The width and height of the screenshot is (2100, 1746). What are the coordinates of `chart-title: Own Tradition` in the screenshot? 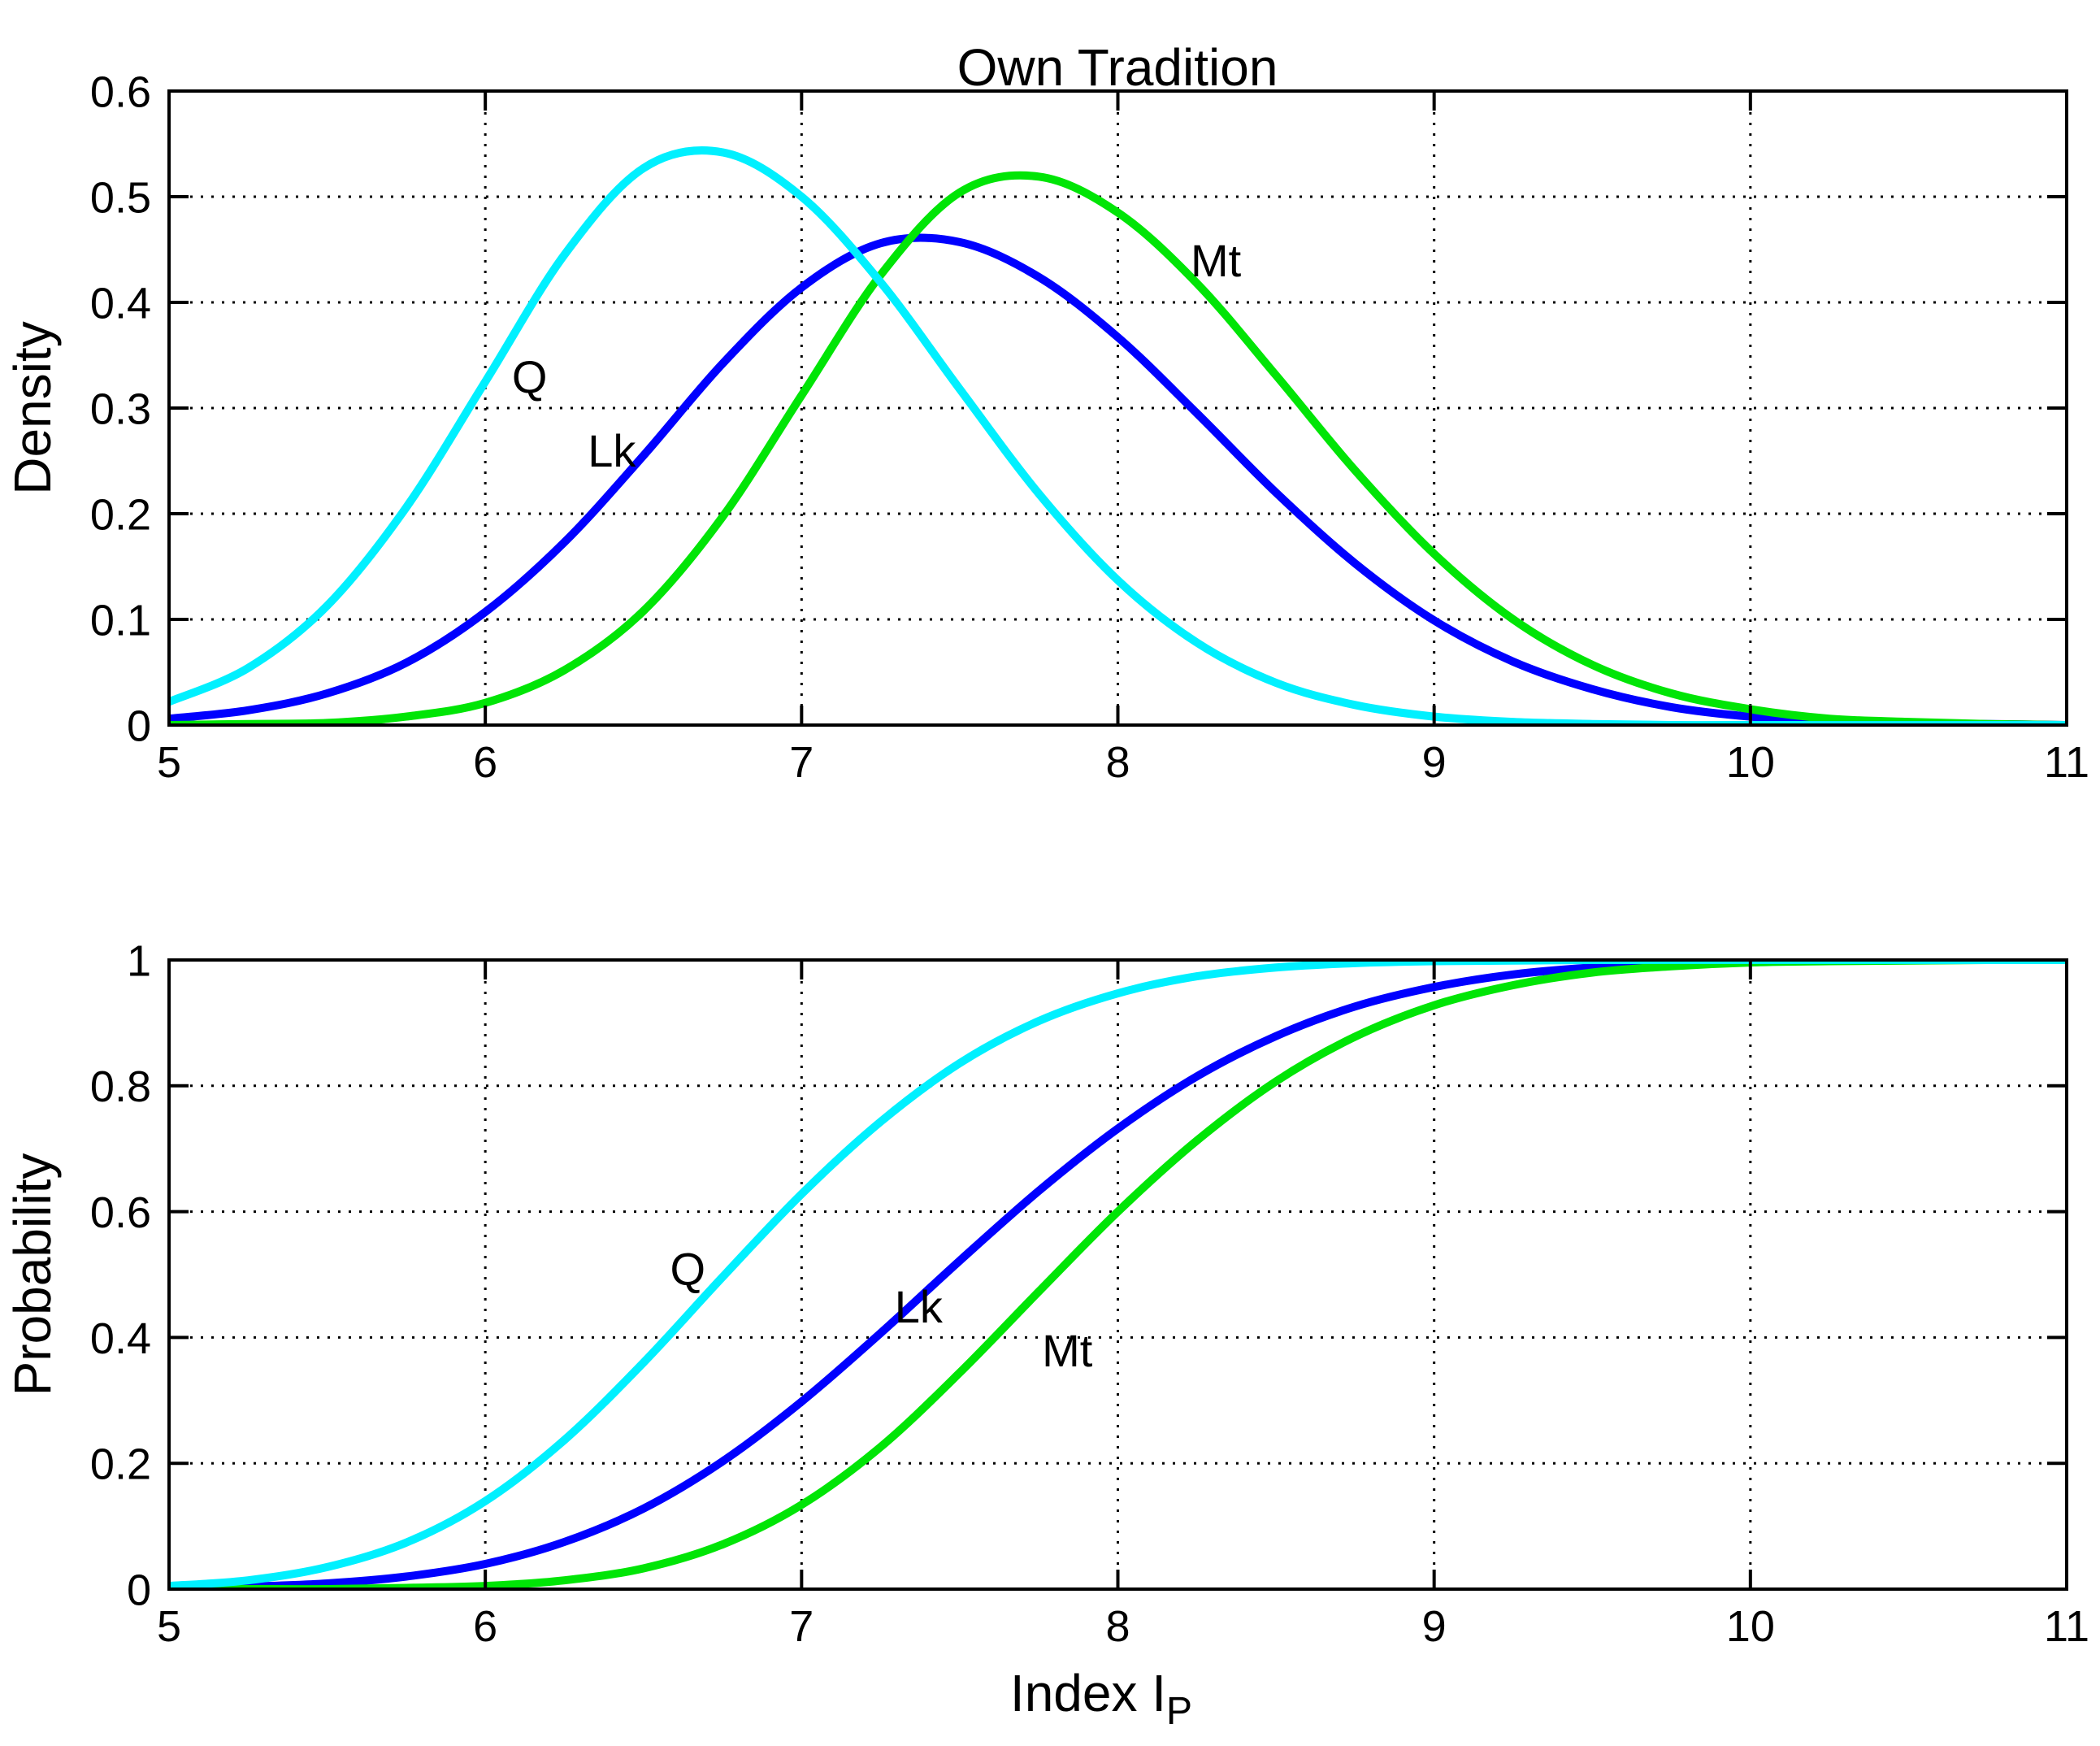 It's located at (1117, 67).